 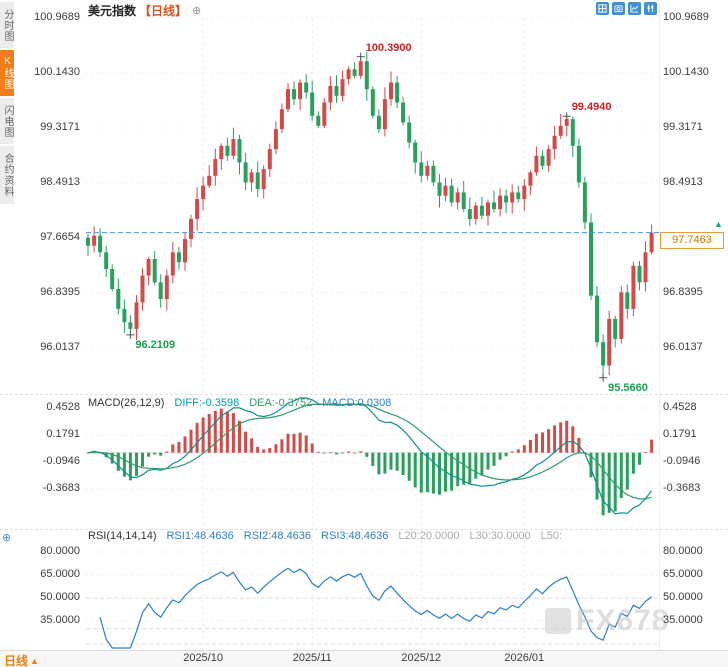 I want to click on chart-title: 美元指数 【日线】 ⊕, so click(x=144, y=10).